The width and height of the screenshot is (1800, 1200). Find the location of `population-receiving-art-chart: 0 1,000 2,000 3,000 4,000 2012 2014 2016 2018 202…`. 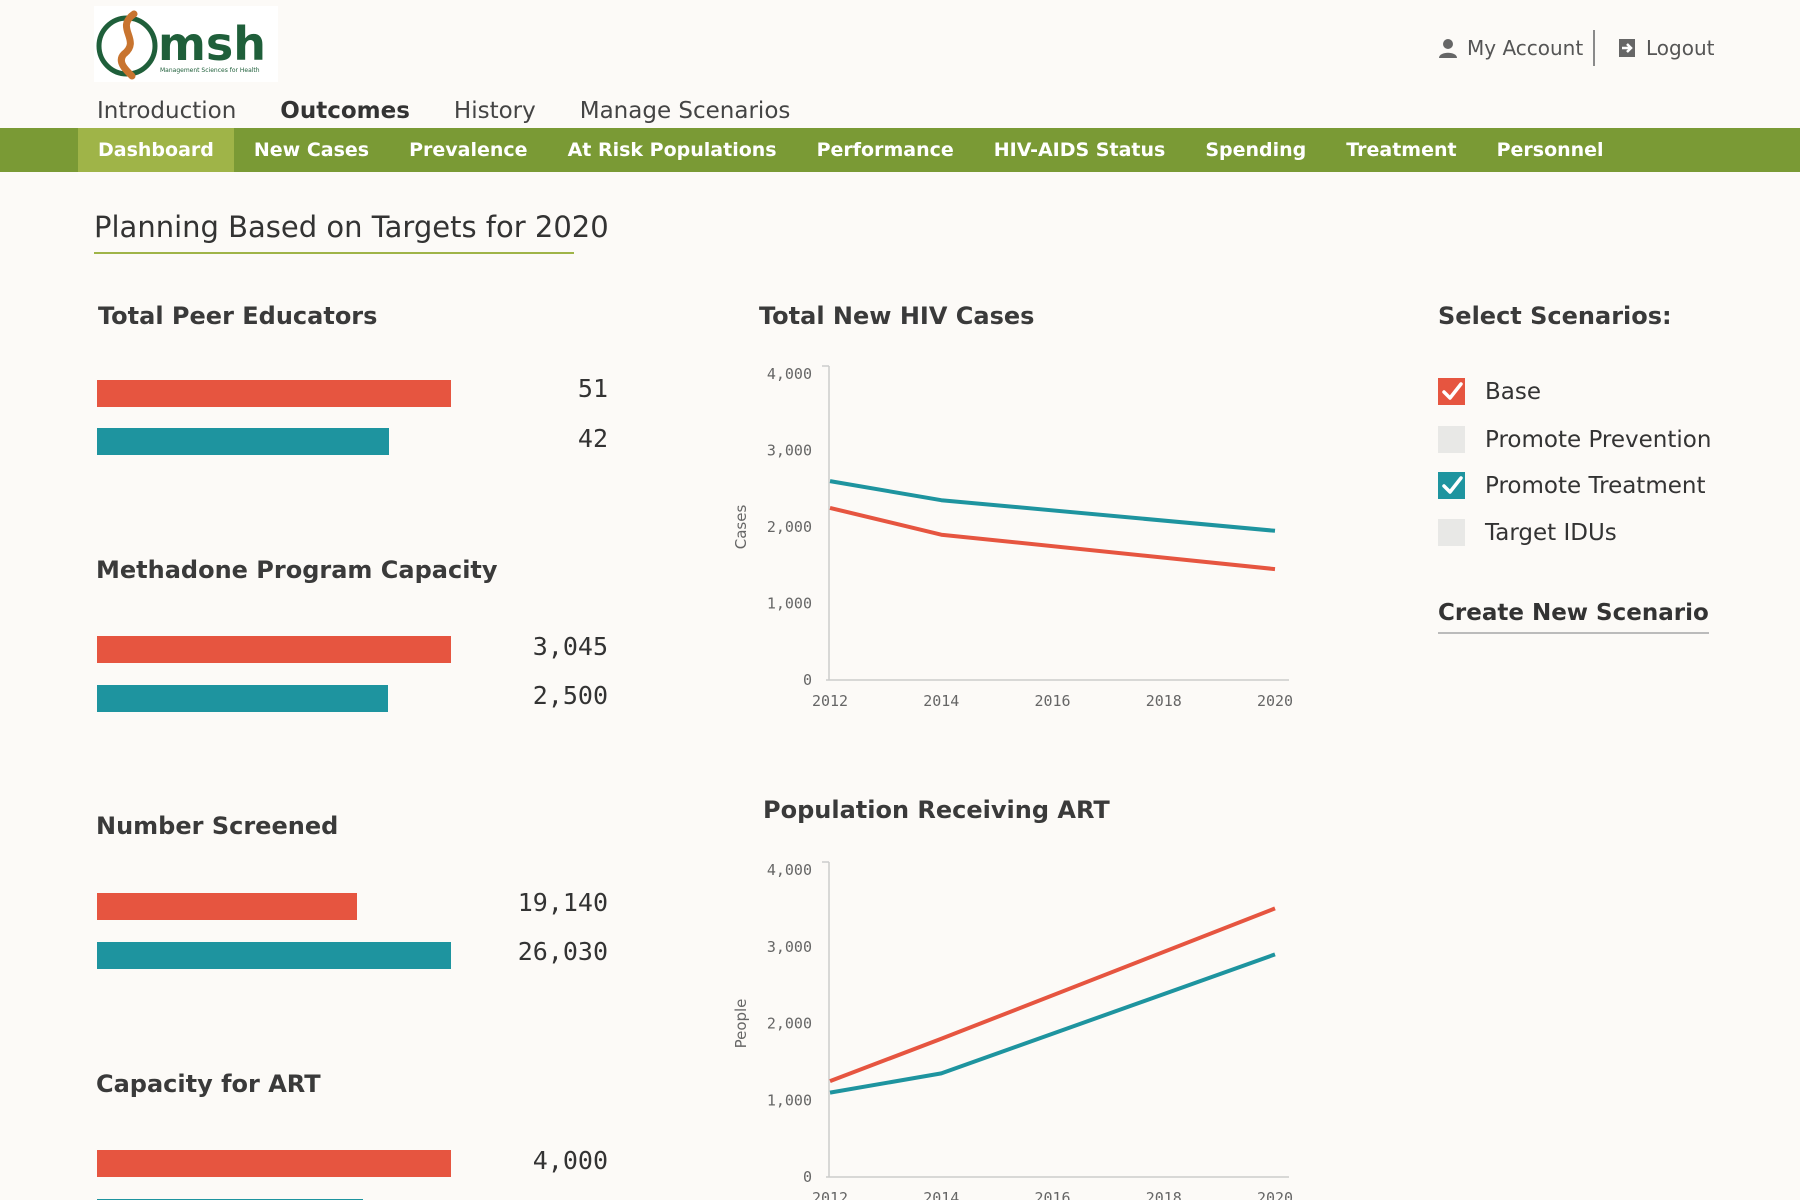

population-receiving-art-chart: 0 1,000 2,000 3,000 4,000 2012 2014 2016 2018 202… is located at coordinates (1012, 1030).